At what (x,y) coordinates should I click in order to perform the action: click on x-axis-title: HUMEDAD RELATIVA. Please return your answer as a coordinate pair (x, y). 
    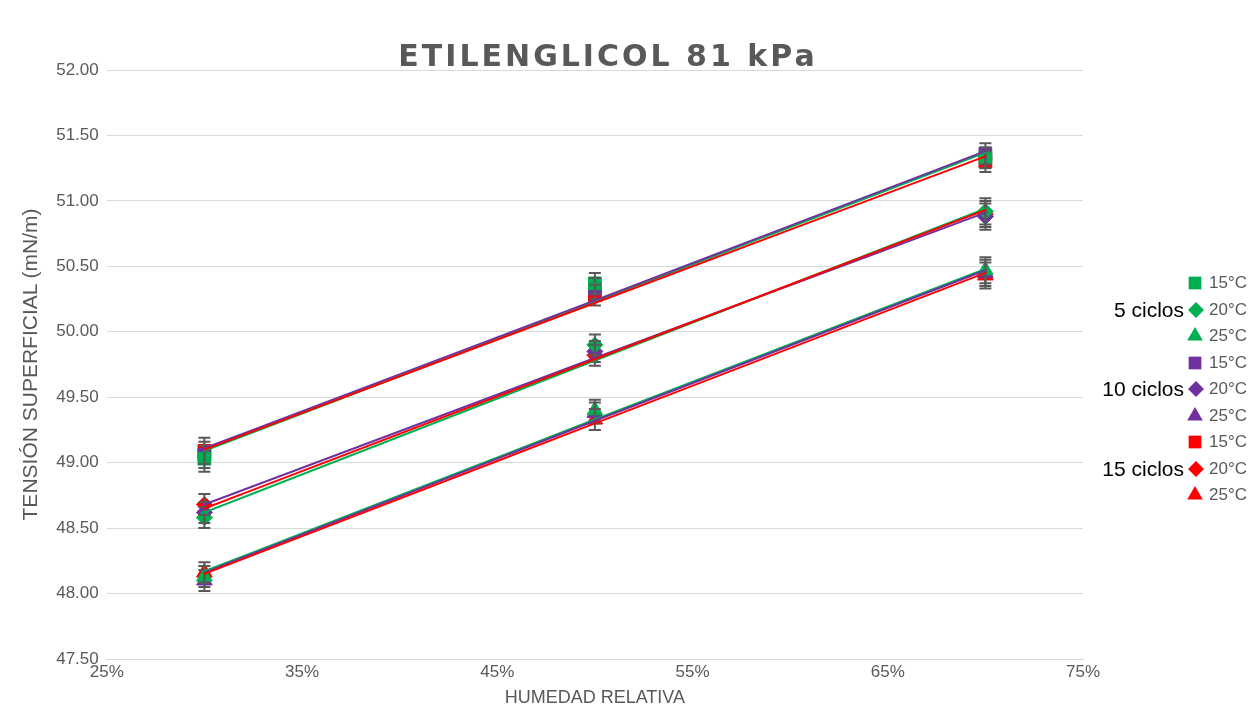
    Looking at the image, I should click on (595, 697).